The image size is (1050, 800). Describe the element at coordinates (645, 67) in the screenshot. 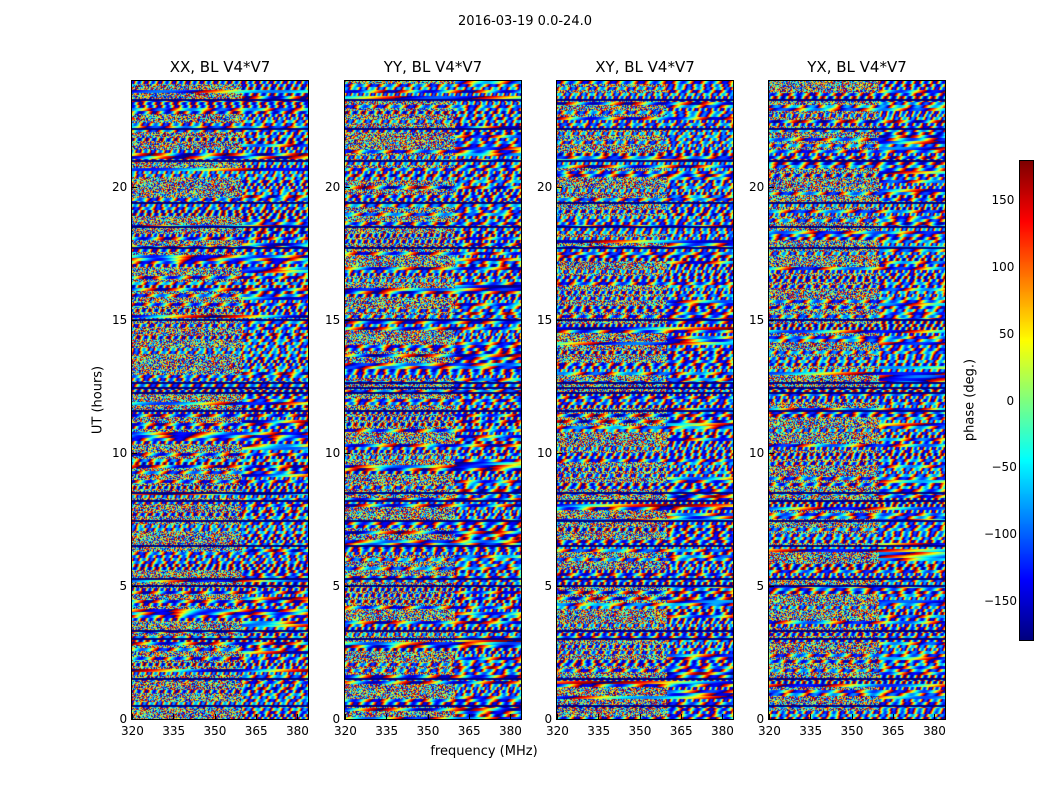

I see `panel-title: XY, BL V4*V7` at that location.